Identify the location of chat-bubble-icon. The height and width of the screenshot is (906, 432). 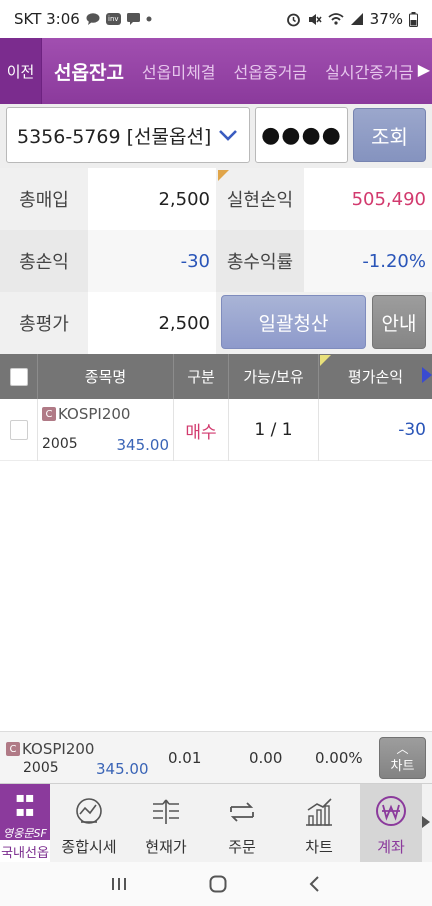
(93, 19).